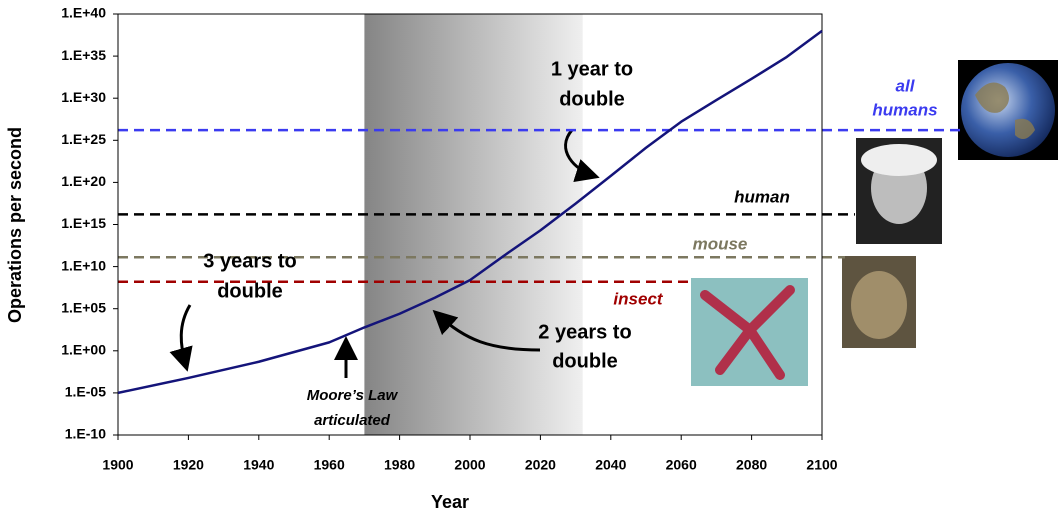 The height and width of the screenshot is (517, 1058). I want to click on y-tick-label: 1.E+40, so click(83, 13).